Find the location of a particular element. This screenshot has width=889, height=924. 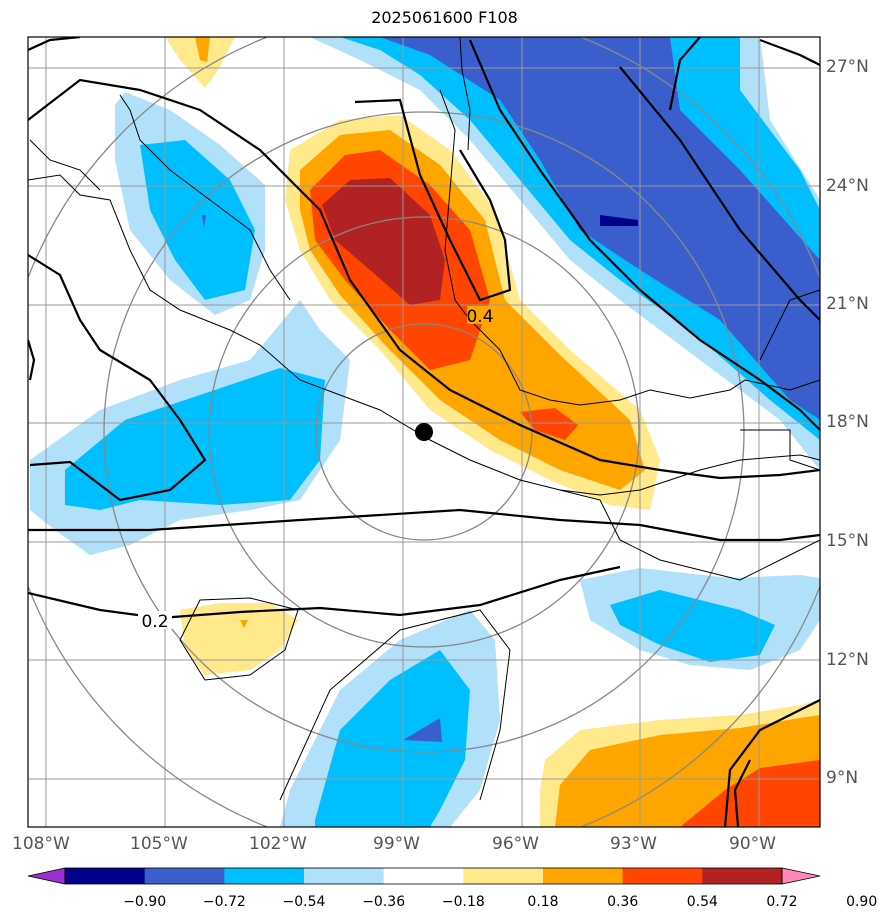

contour-pos-top is located at coordinates (200, 62).